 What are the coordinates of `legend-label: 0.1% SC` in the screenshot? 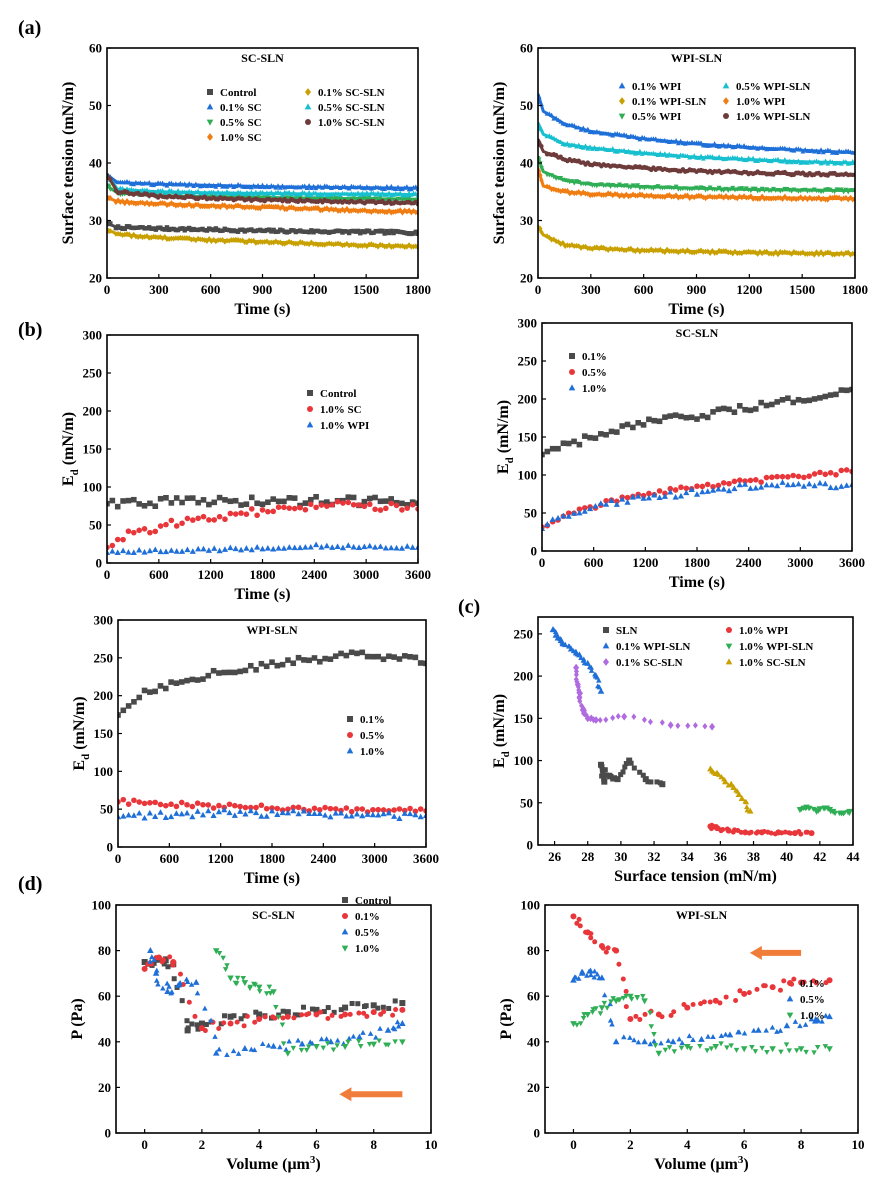 It's located at (241, 108).